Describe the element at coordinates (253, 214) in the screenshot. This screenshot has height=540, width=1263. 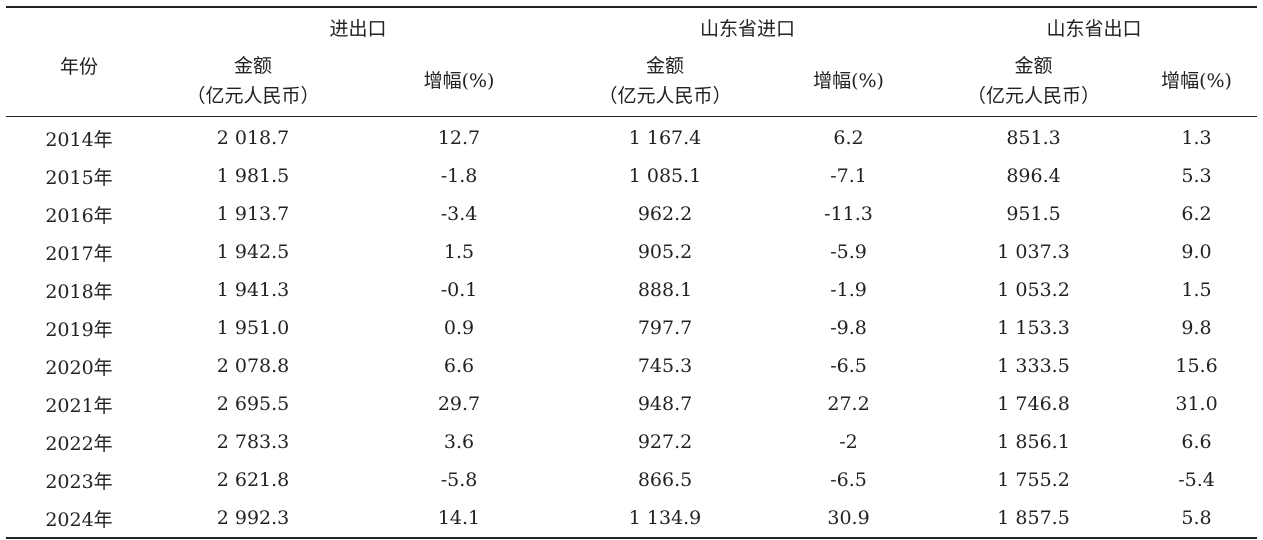
I see `total-amount-cell: 1 913.7` at that location.